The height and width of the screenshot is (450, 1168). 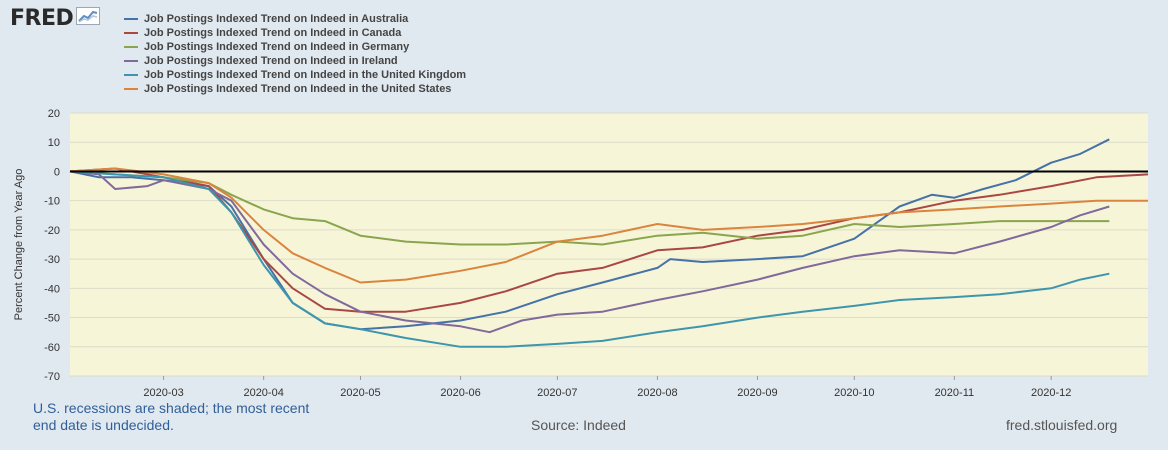 What do you see at coordinates (955, 393) in the screenshot?
I see `x-tick-label: 2020-11` at bounding box center [955, 393].